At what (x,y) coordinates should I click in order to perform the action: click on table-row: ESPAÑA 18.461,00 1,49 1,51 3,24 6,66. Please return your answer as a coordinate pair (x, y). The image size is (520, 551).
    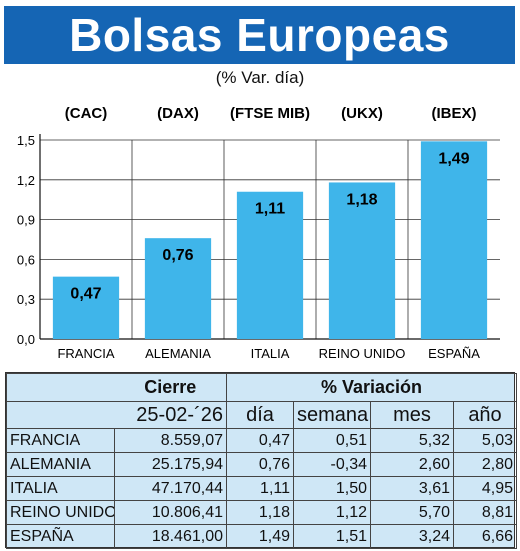
    Looking at the image, I should click on (261, 536).